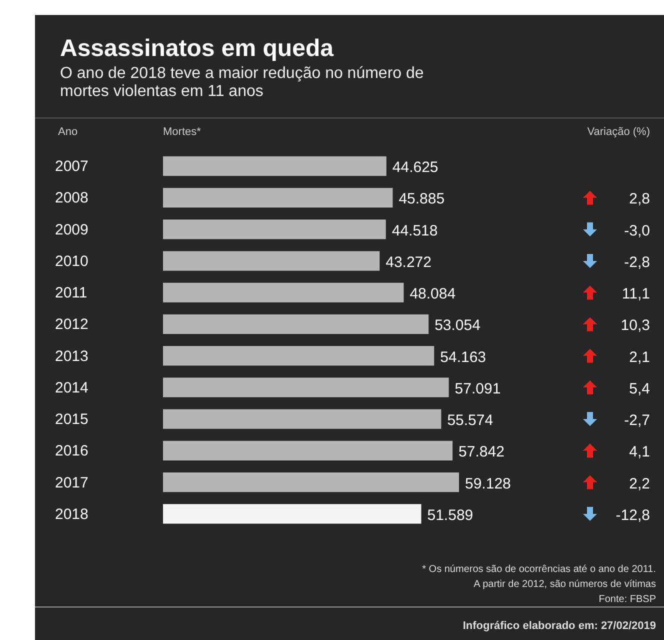 Image resolution: width=664 pixels, height=640 pixels. Describe the element at coordinates (627, 599) in the screenshot. I see `source-note: Fonte: FBSP` at that location.